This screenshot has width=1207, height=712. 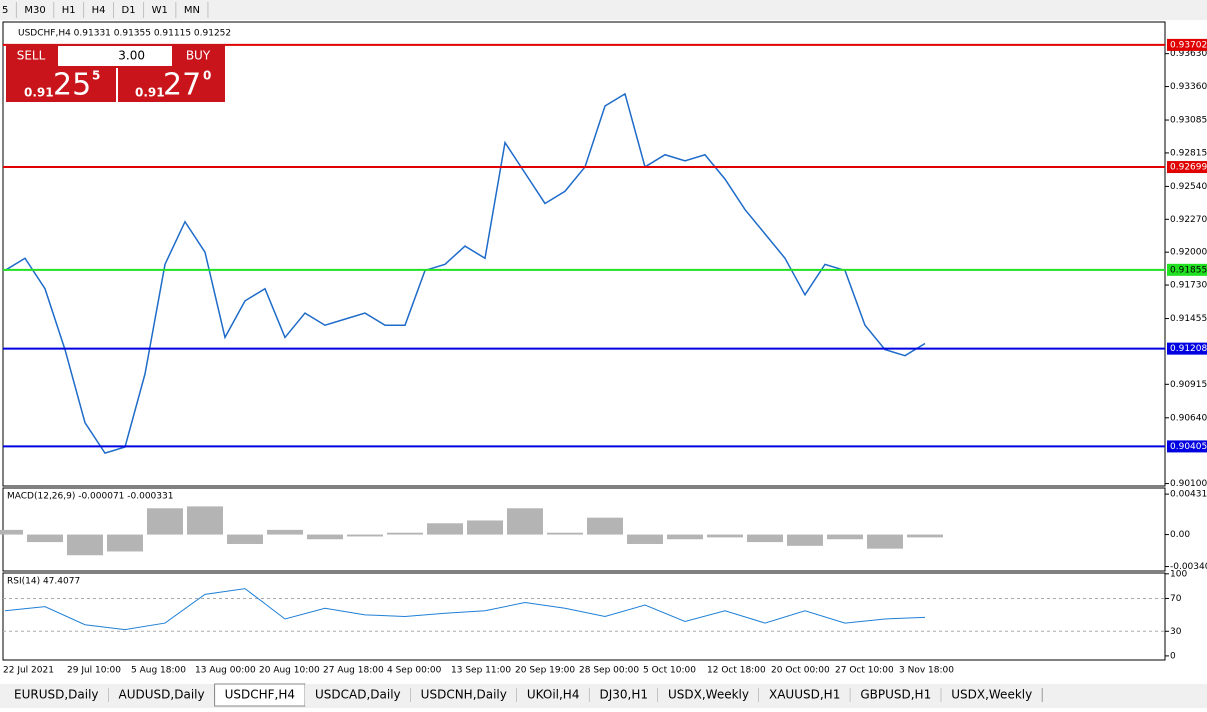 I want to click on timeframe-button: W1, so click(x=160, y=10).